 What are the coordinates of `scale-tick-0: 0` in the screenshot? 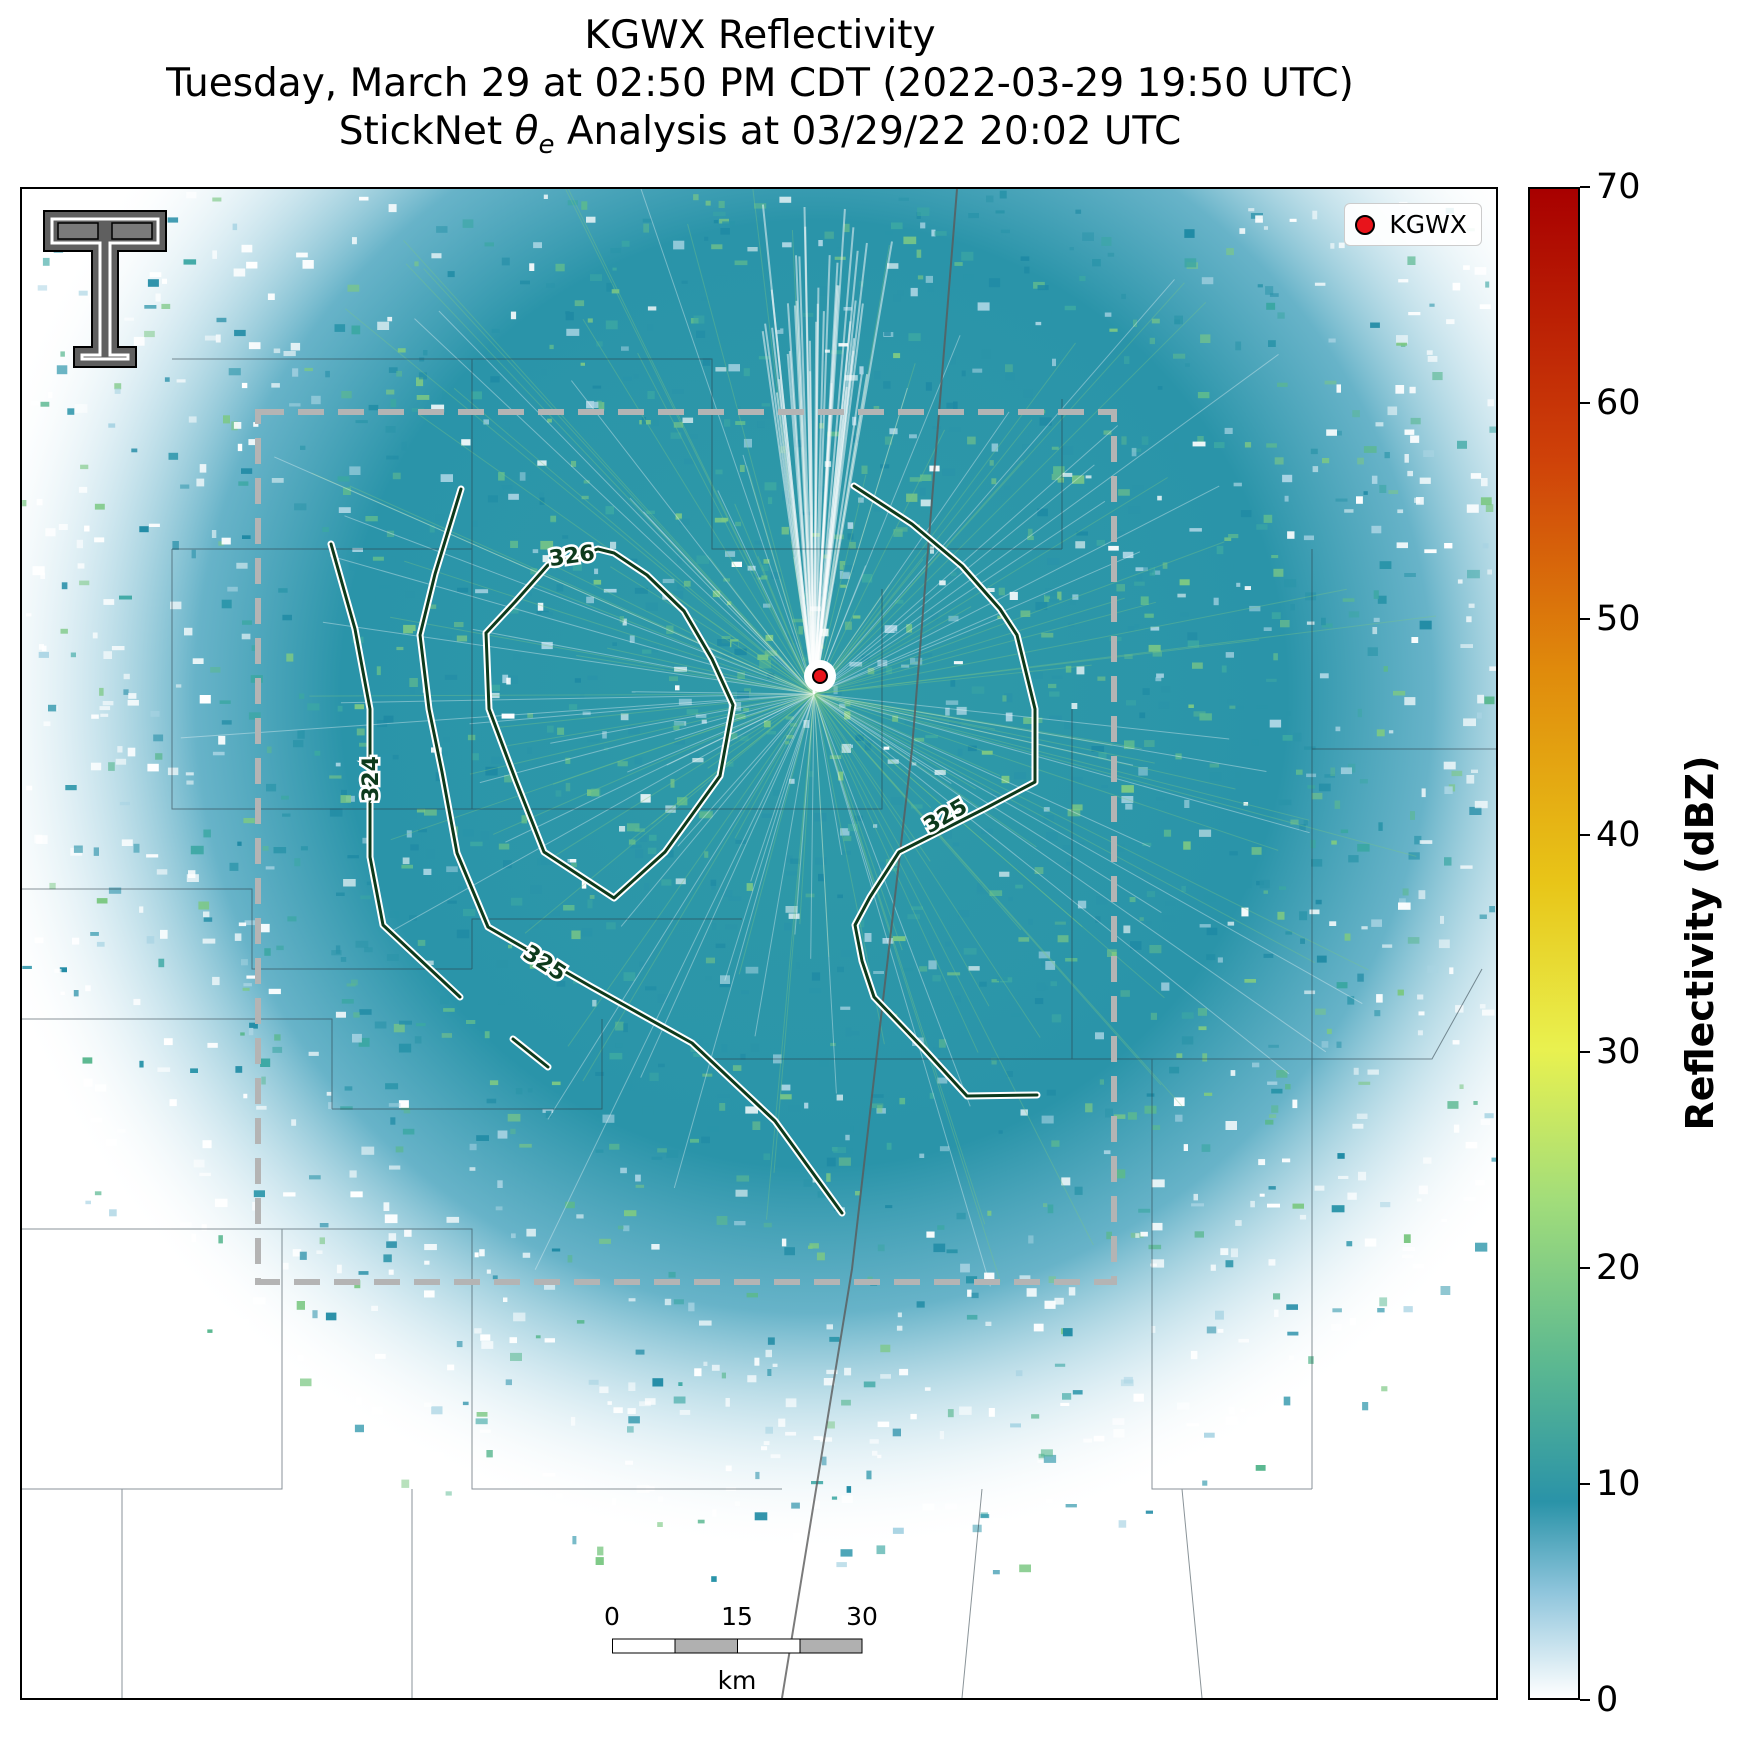 It's located at (612, 1616).